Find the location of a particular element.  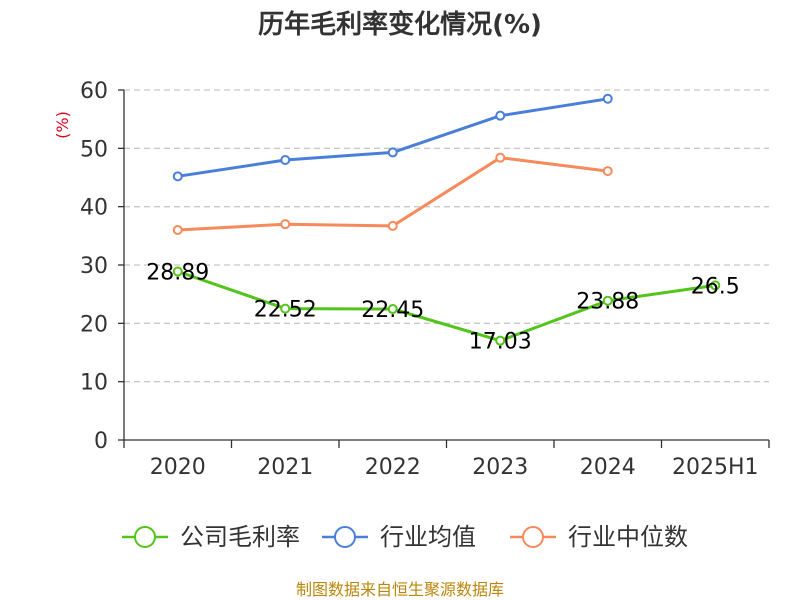

x-tick-label: 2021 is located at coordinates (285, 467).